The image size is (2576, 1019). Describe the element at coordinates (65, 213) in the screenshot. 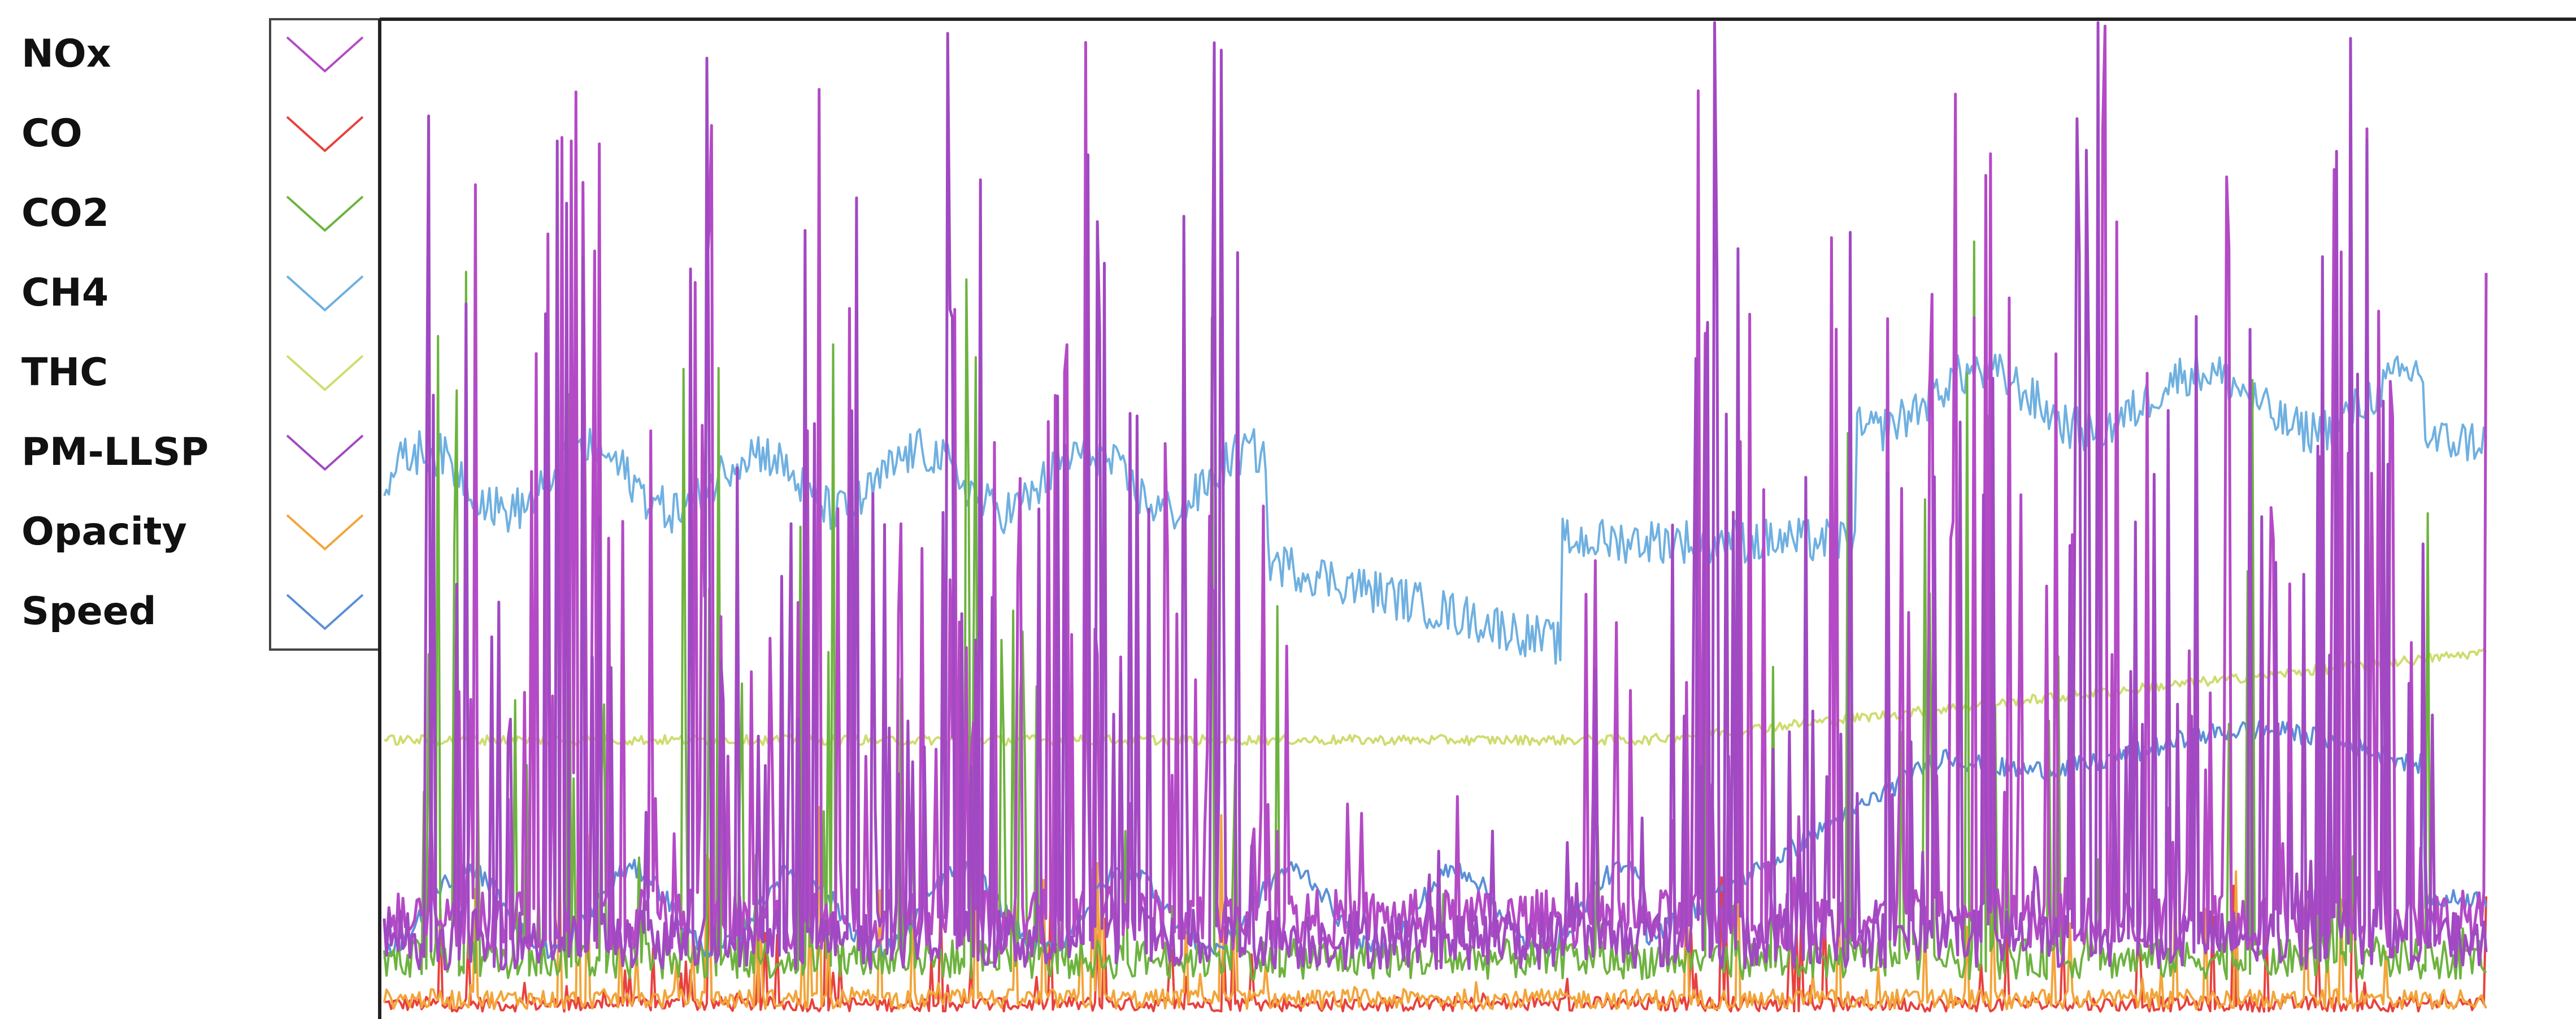

I see `legend-label-co2: CO2` at that location.